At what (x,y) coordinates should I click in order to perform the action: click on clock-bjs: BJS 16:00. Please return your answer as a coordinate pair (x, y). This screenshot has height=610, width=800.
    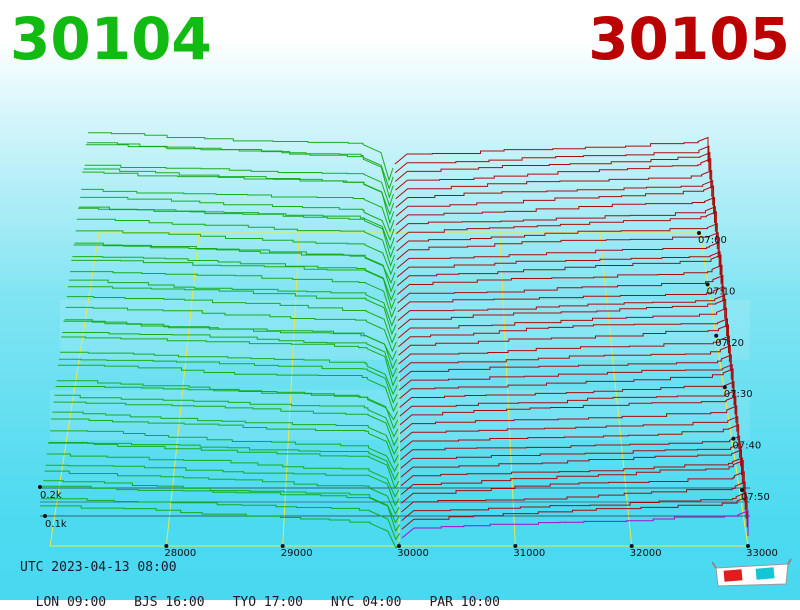
    Looking at the image, I should click on (169, 602).